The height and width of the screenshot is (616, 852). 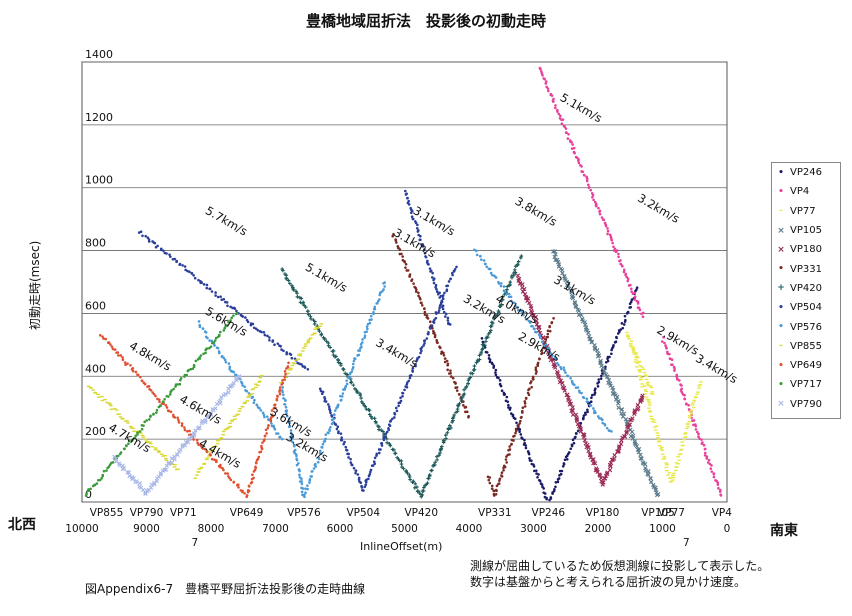 I want to click on legend-item: • VP576, so click(x=806, y=326).